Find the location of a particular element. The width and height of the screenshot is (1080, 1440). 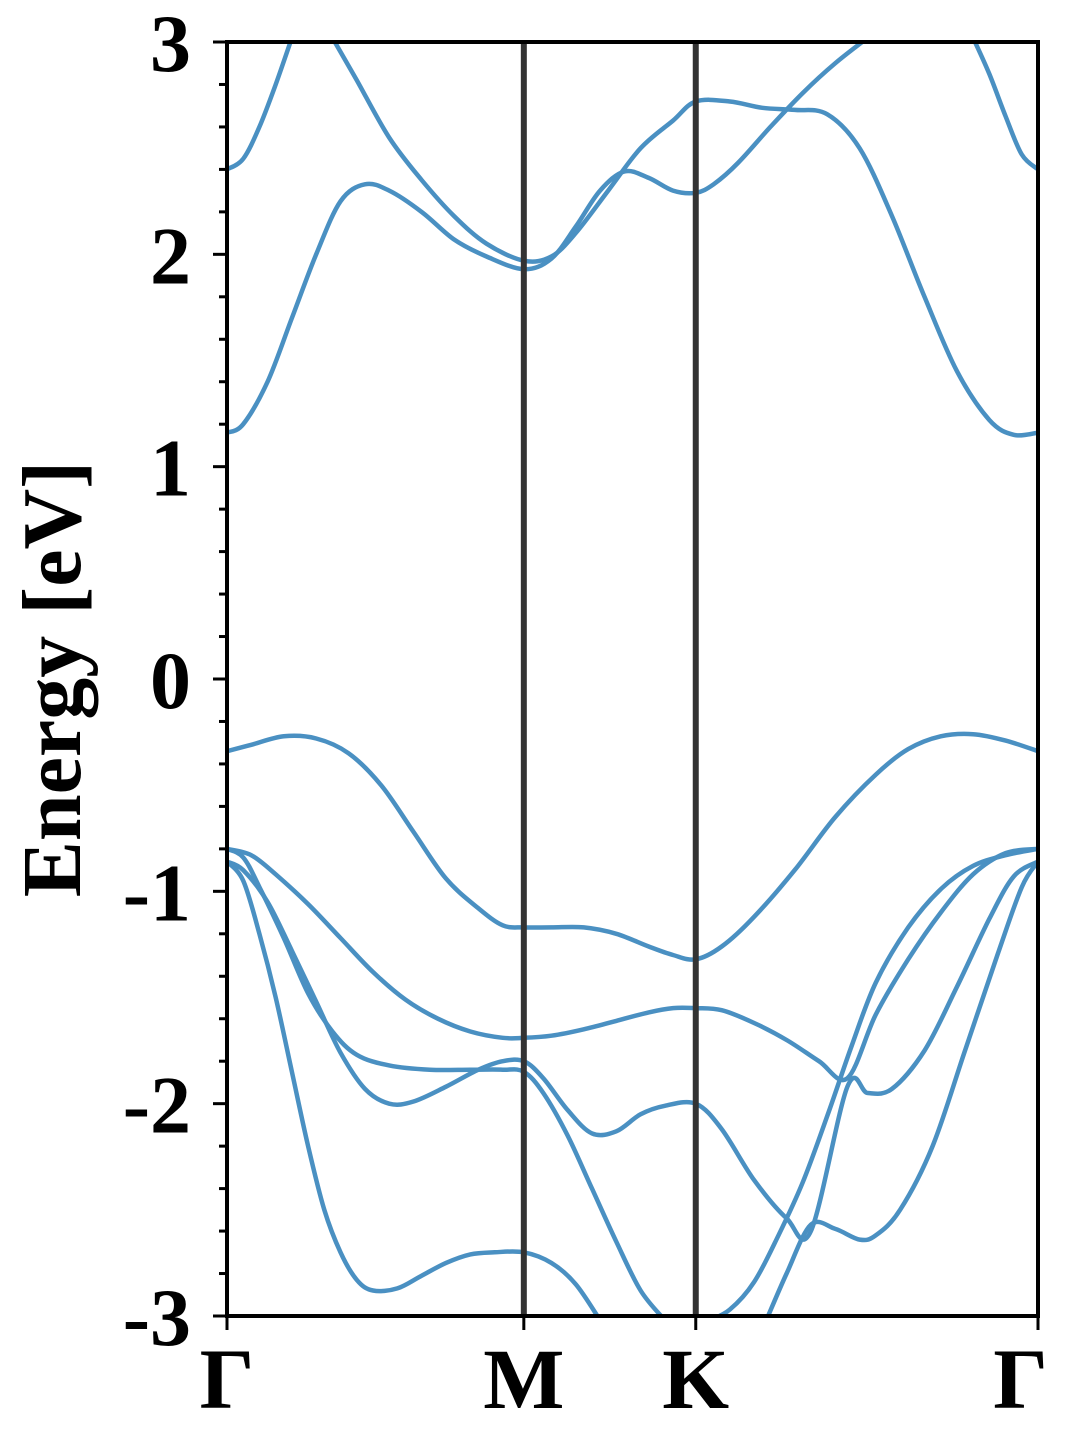

y-tick-label: 2 is located at coordinates (170, 255).